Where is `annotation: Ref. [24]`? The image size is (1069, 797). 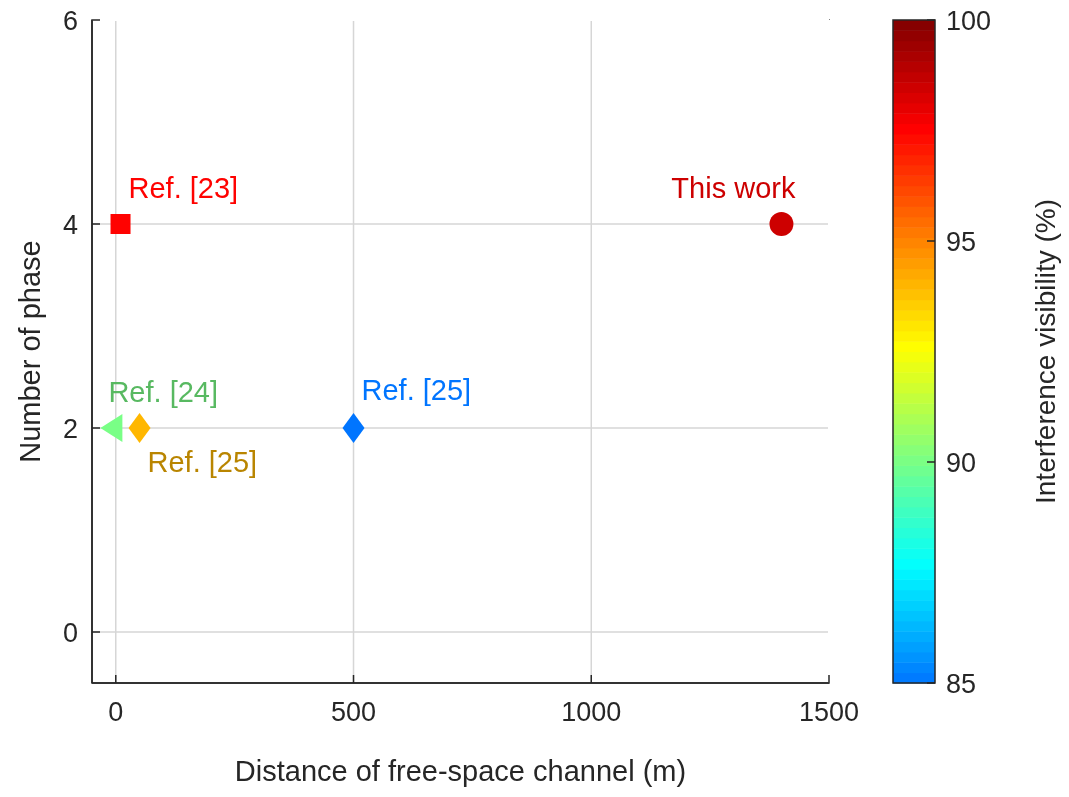
annotation: Ref. [24] is located at coordinates (163, 392).